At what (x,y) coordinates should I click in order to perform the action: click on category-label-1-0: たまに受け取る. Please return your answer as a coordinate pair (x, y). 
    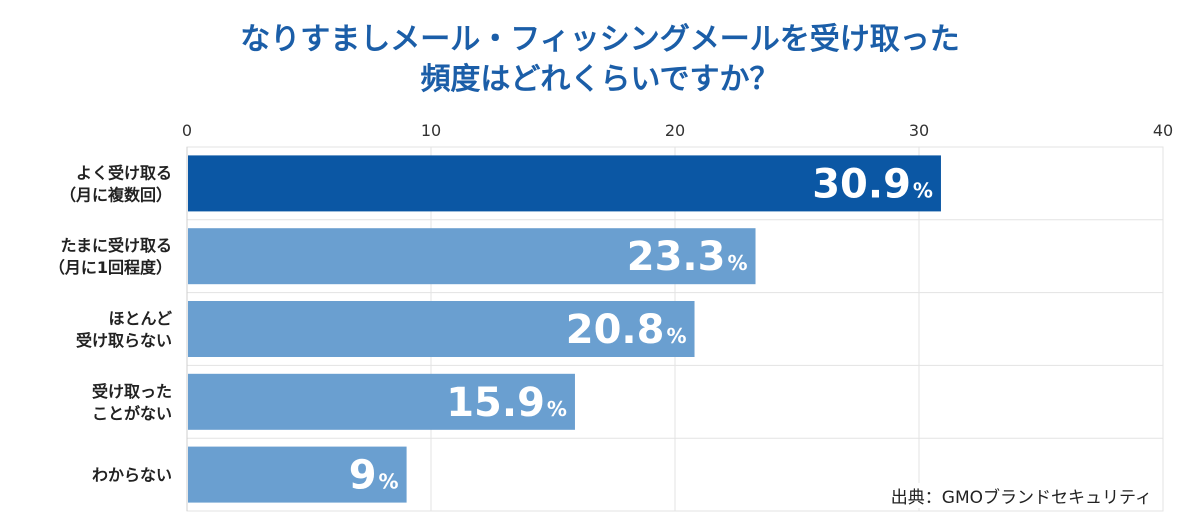
    Looking at the image, I should click on (116, 245).